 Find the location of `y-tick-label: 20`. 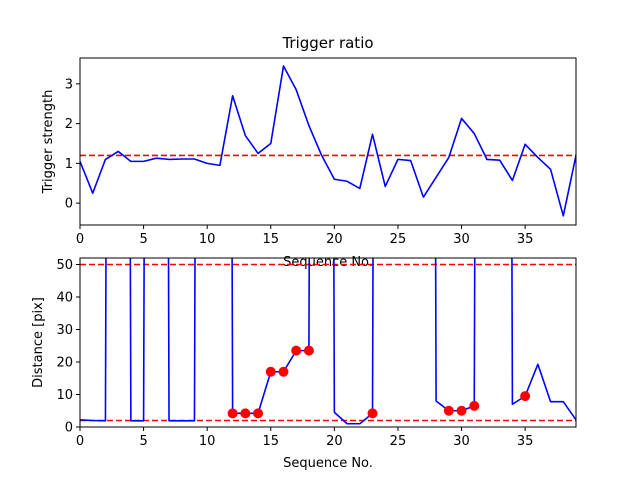

y-tick-label: 20 is located at coordinates (64, 363).